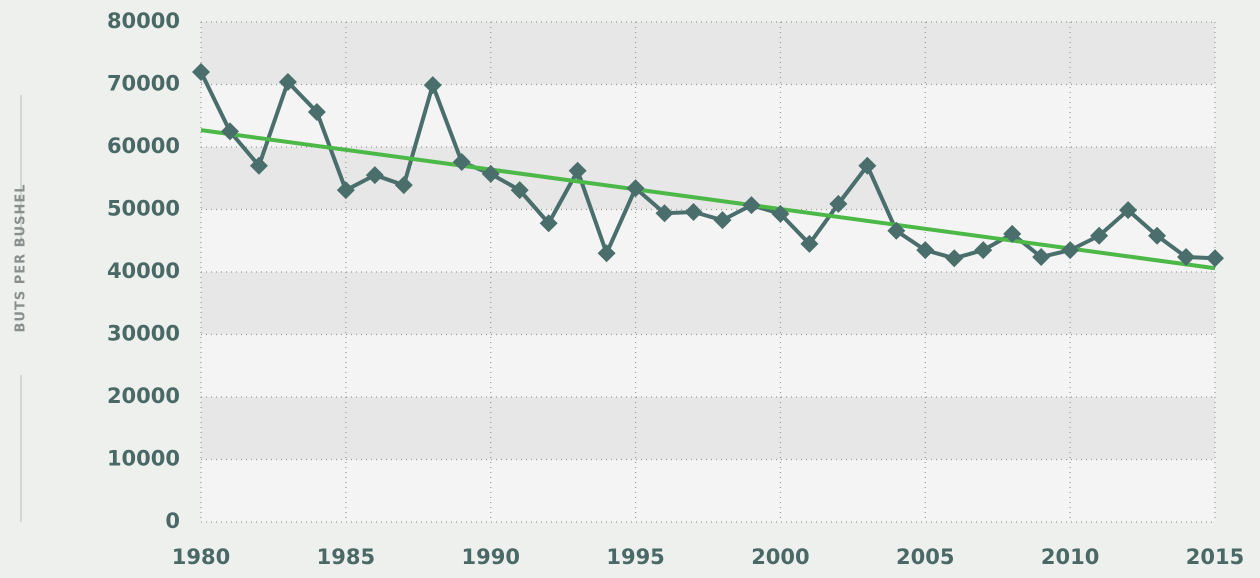  Describe the element at coordinates (21, 257) in the screenshot. I see `y-axis-label: BUTS PER BUSHEL` at that location.